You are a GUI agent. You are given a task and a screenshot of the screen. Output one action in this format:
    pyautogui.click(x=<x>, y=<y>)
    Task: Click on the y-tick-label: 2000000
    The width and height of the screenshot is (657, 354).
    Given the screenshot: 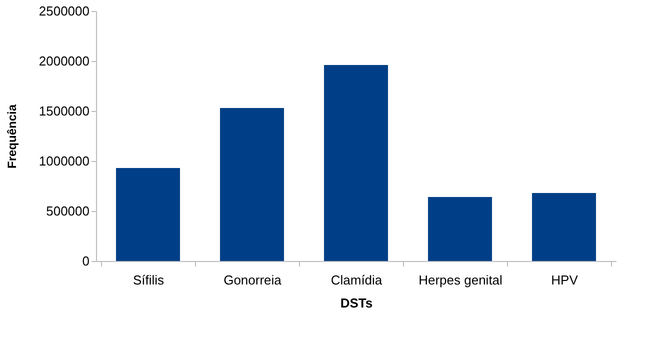 What is the action you would take?
    pyautogui.click(x=64, y=61)
    